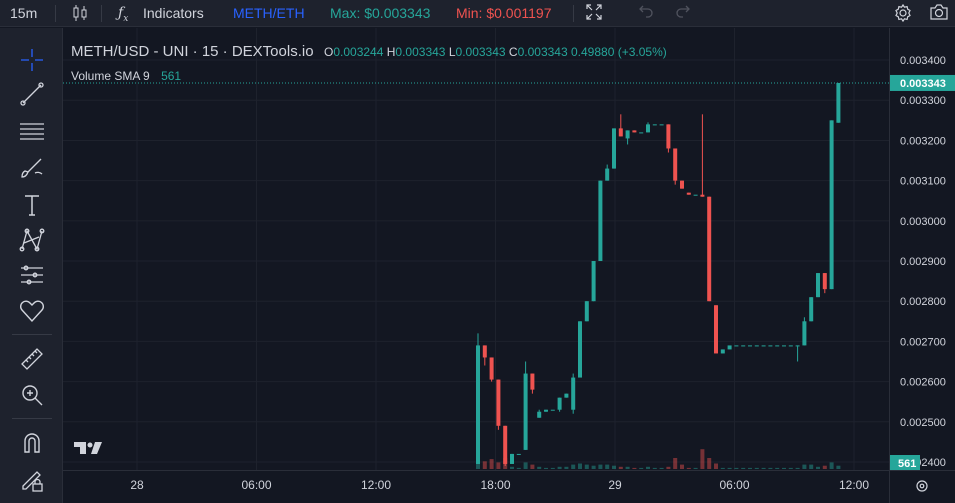  What do you see at coordinates (32, 131) in the screenshot?
I see `fib-icon` at bounding box center [32, 131].